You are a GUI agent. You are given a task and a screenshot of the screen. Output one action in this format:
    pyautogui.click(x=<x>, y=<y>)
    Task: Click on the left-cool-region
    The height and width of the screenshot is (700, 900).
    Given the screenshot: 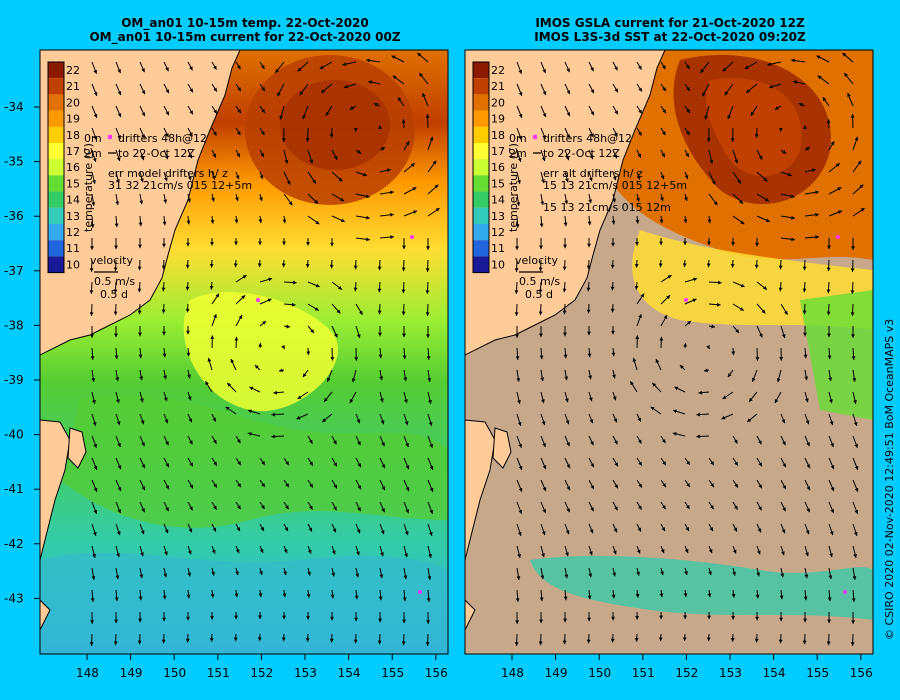 What is the action you would take?
    pyautogui.click(x=244, y=603)
    